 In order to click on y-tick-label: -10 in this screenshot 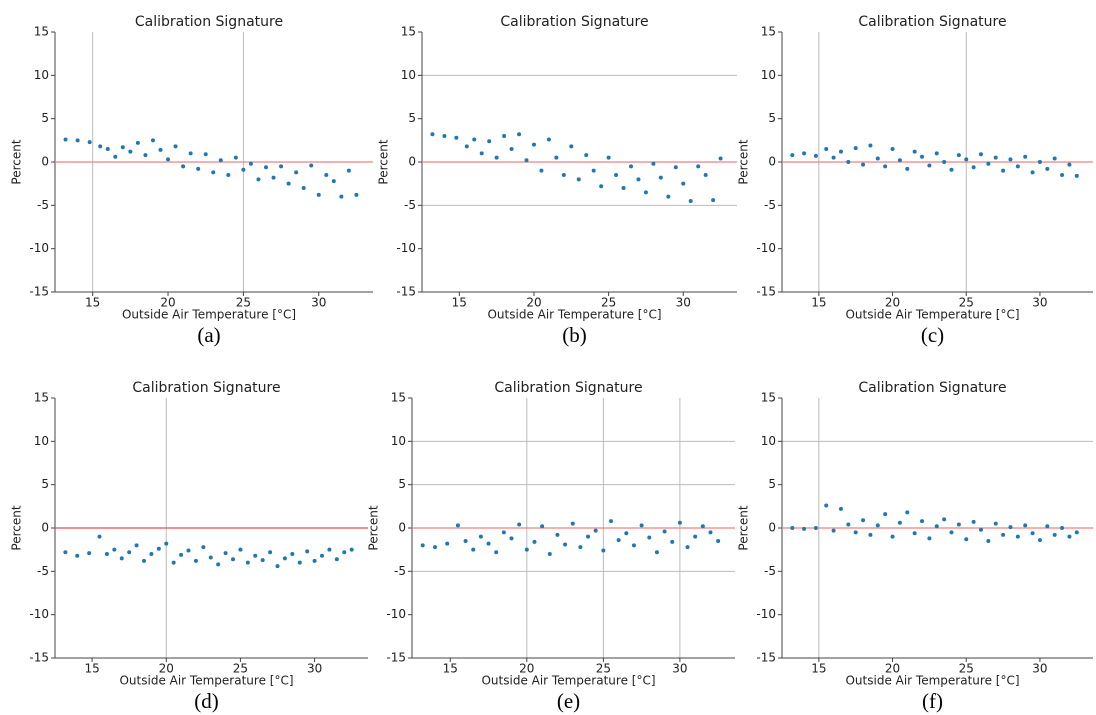, I will do `click(406, 248)`.